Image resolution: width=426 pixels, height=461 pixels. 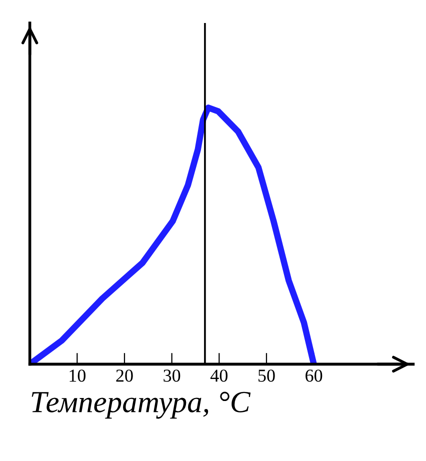 I want to click on x-axis-title: Температура, °C, so click(x=141, y=405).